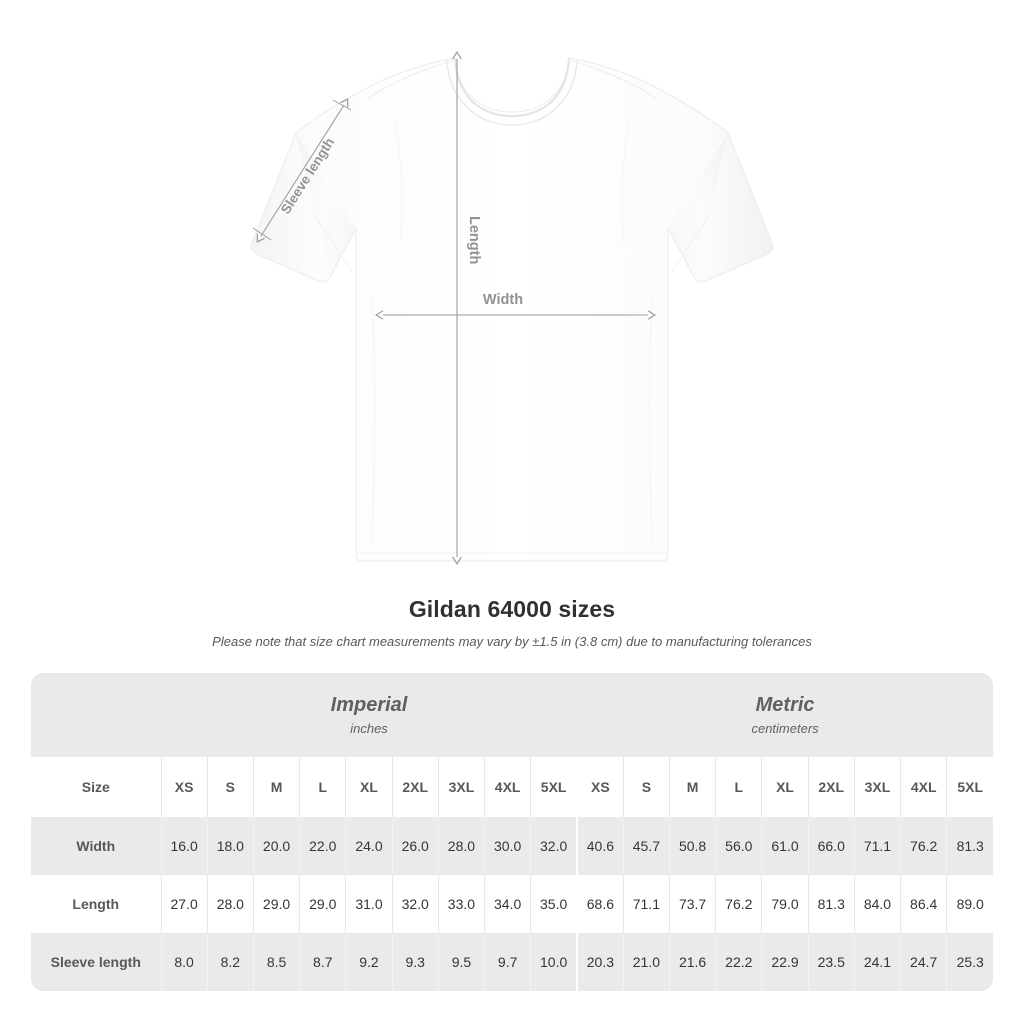  What do you see at coordinates (554, 962) in the screenshot?
I see `cell-imperial: 10.0` at bounding box center [554, 962].